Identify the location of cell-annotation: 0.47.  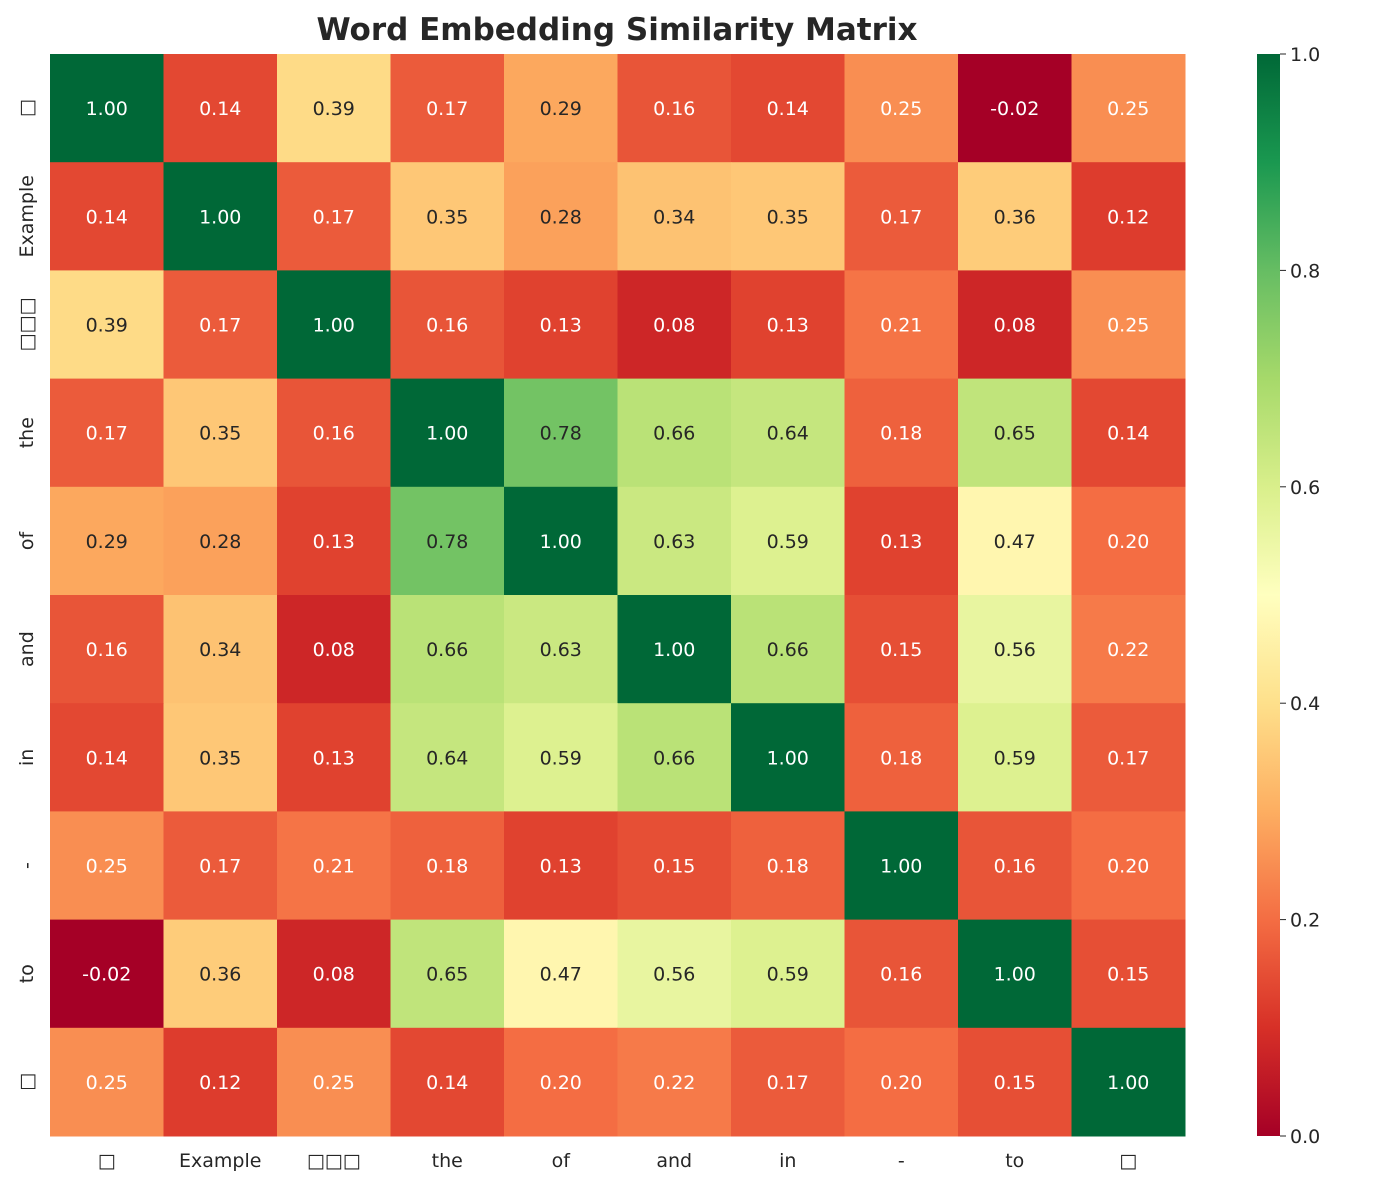
(1015, 542).